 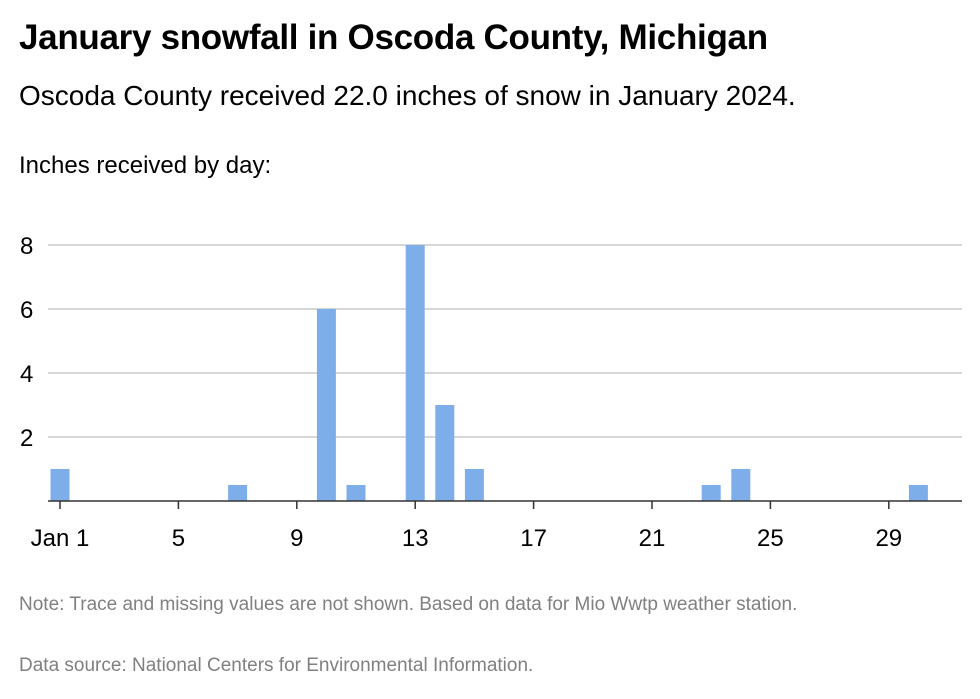 I want to click on x-tick-label: 9, so click(x=296, y=538).